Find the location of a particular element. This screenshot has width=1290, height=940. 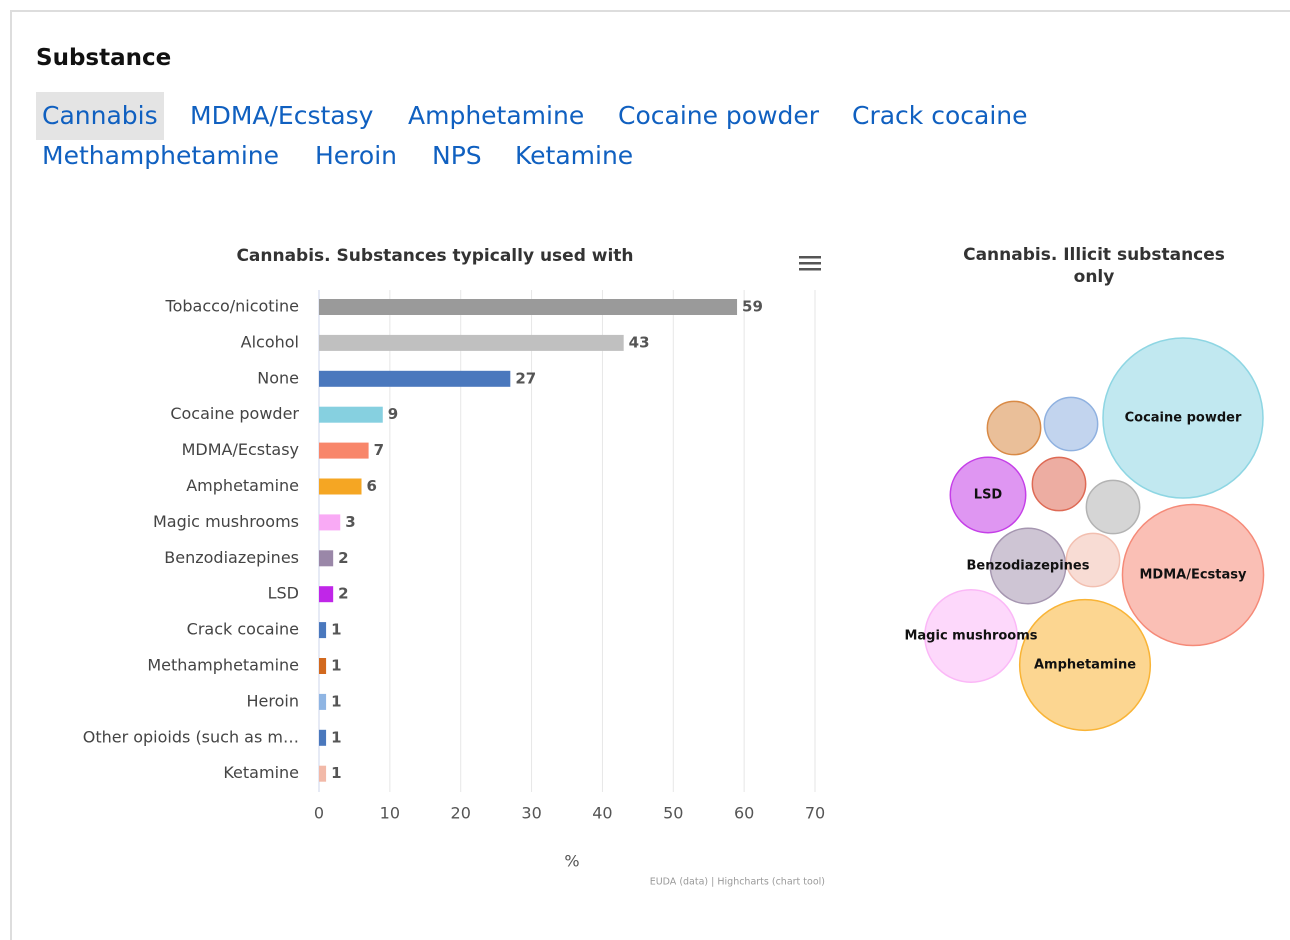

x-tick-label: 30 is located at coordinates (531, 813).